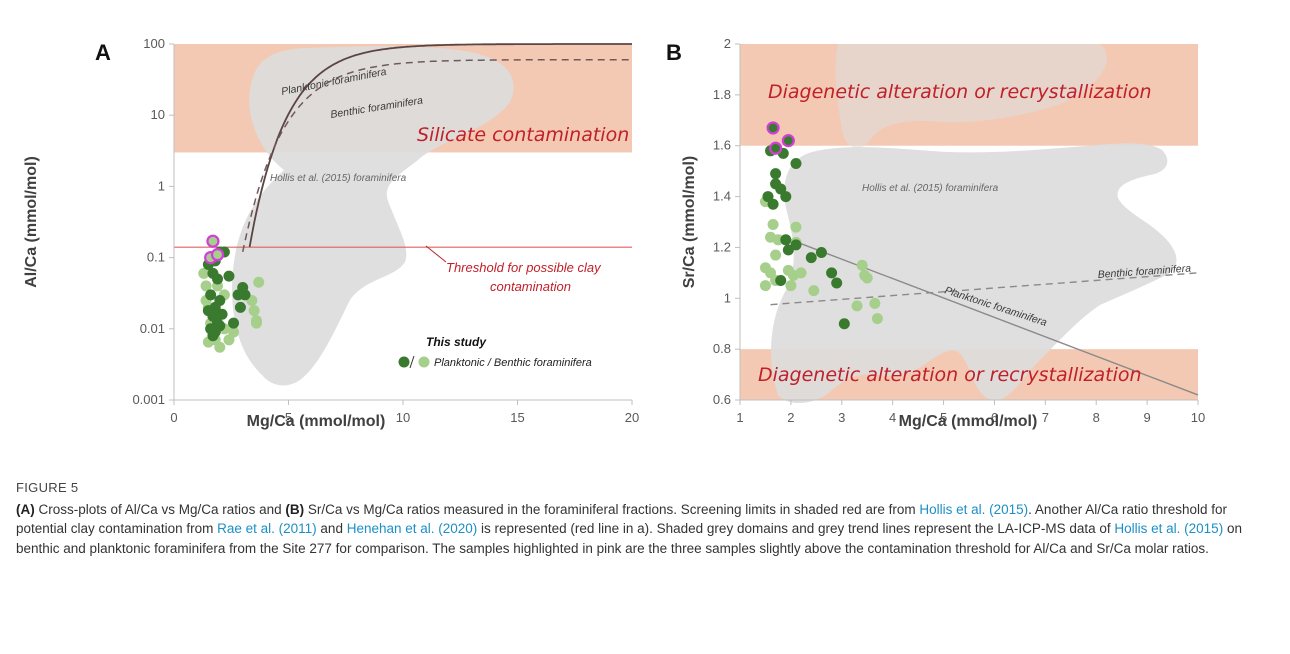 This screenshot has width=1290, height=654. What do you see at coordinates (974, 273) in the screenshot?
I see `hollis-domain-b` at bounding box center [974, 273].